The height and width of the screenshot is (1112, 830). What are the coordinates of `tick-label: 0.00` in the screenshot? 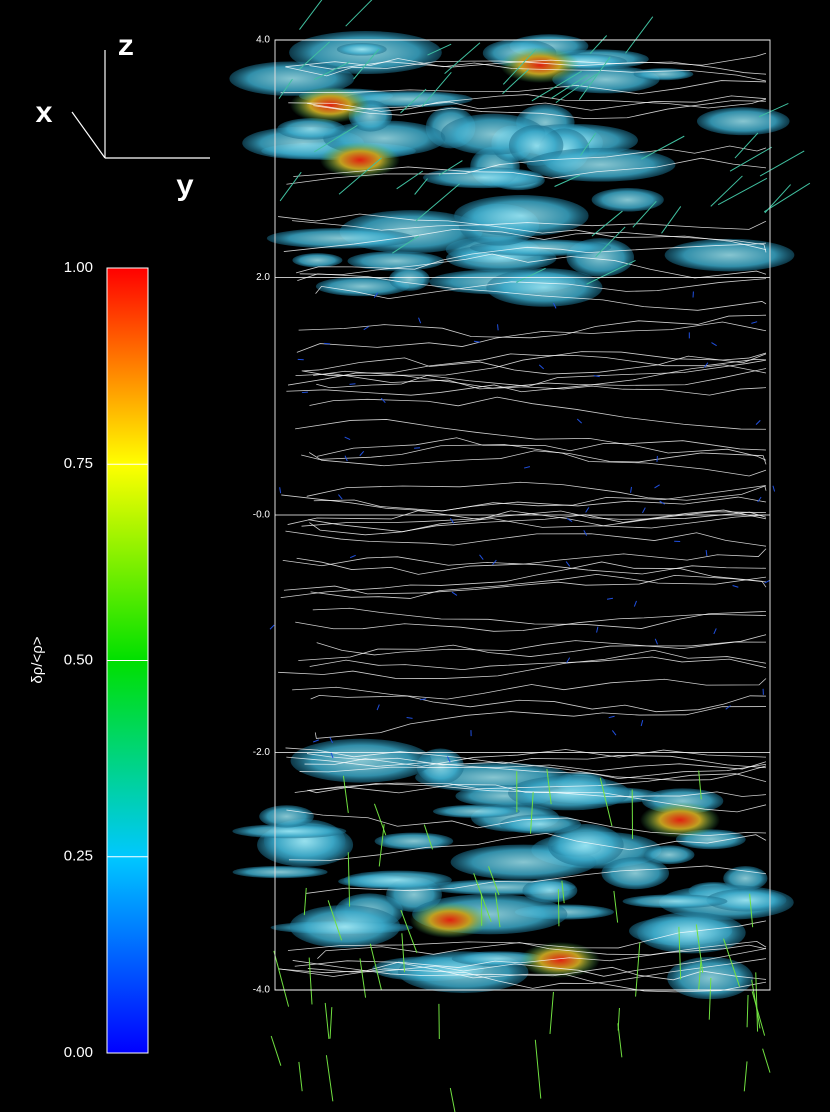 It's located at (78, 1052).